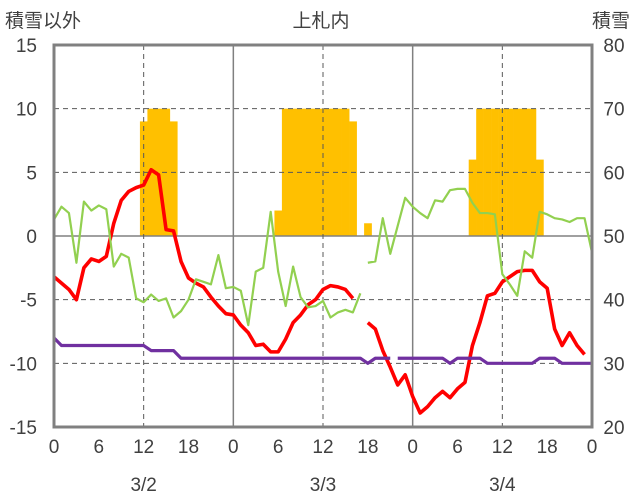  What do you see at coordinates (320, 21) in the screenshot?
I see `chart-title: 上札内` at bounding box center [320, 21].